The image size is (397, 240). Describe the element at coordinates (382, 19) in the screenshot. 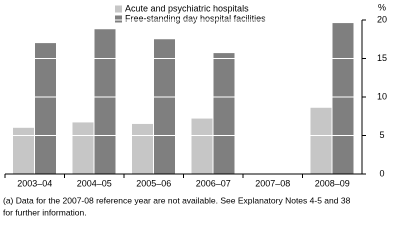

I see `y-tick-label: 20` at that location.